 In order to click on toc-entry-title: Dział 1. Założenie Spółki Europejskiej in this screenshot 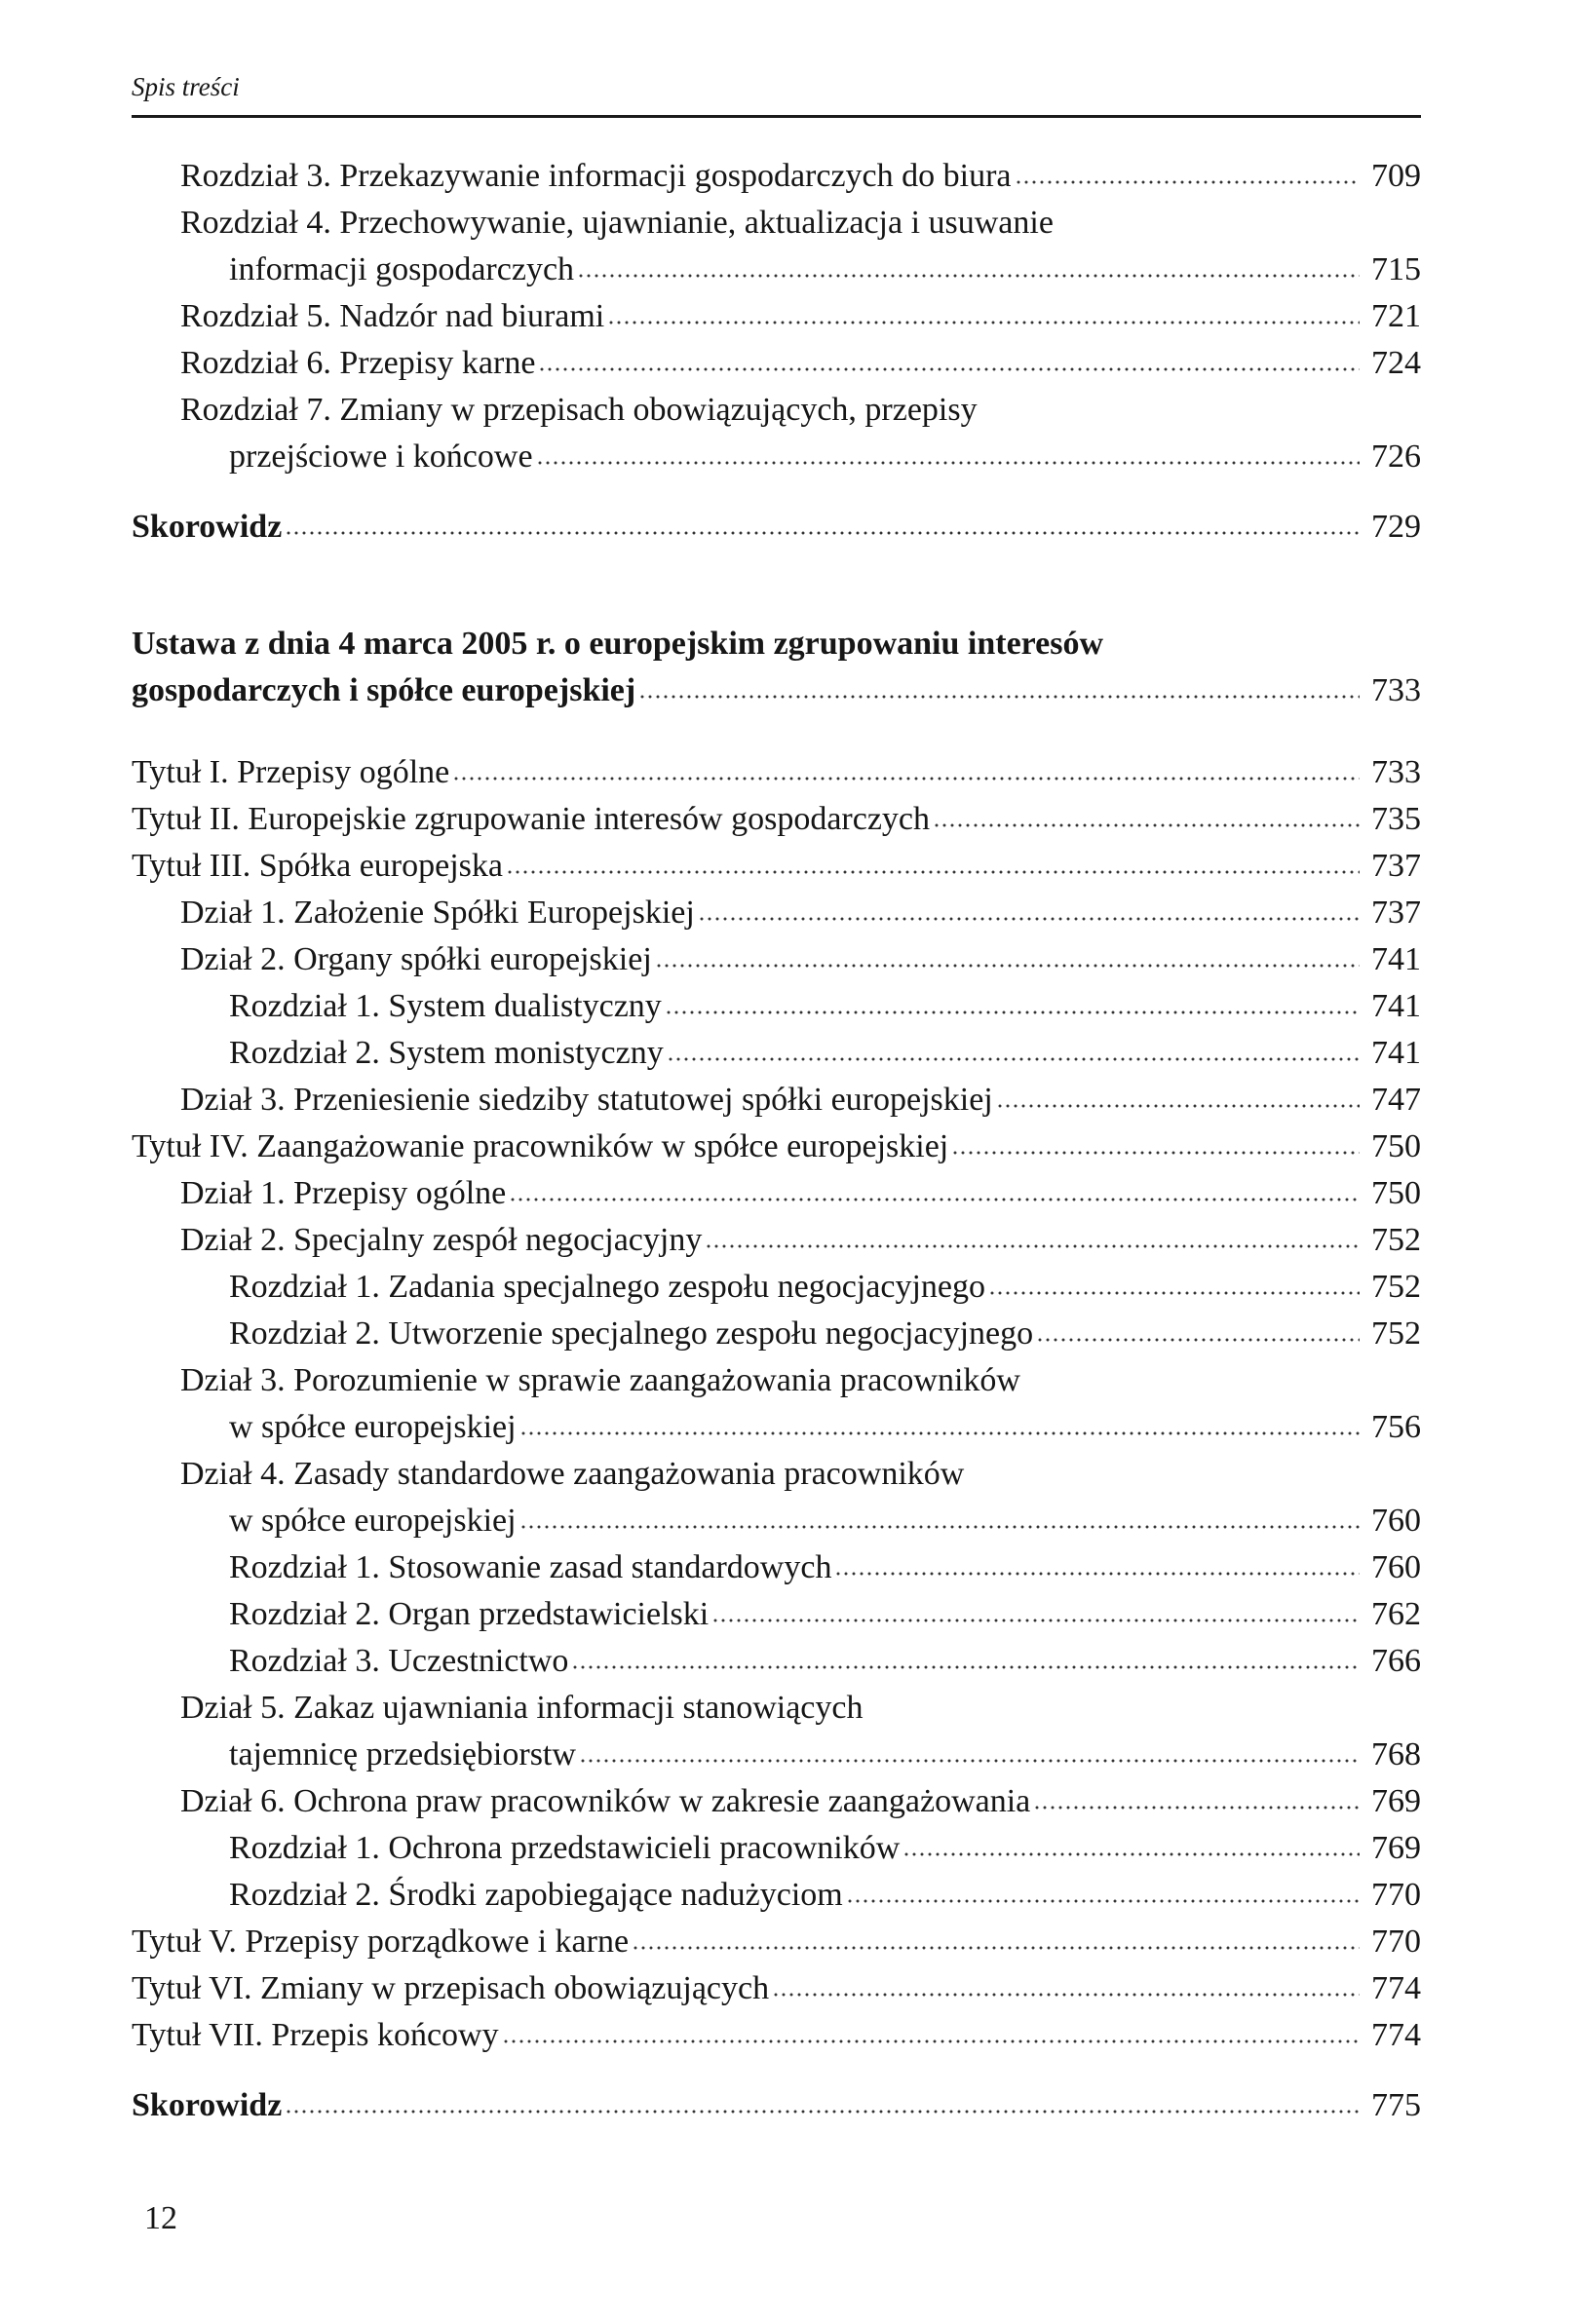, I will do `click(437, 913)`.